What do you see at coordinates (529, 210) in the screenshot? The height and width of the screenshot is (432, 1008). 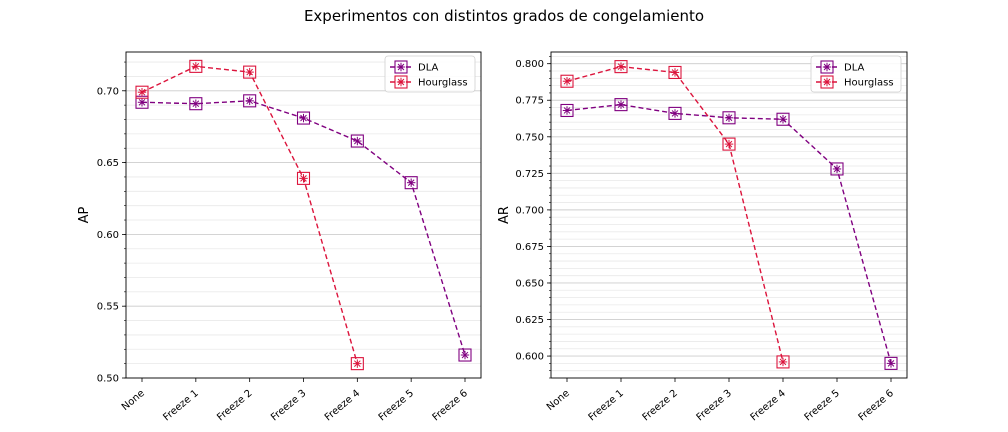 I see `y-tick-label: 0.700` at bounding box center [529, 210].